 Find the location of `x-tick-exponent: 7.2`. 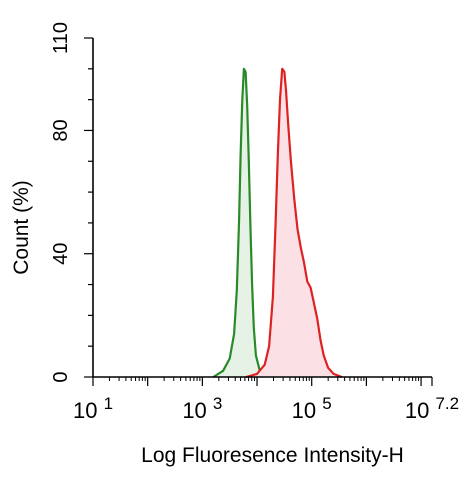

x-tick-exponent: 7.2 is located at coordinates (447, 403).